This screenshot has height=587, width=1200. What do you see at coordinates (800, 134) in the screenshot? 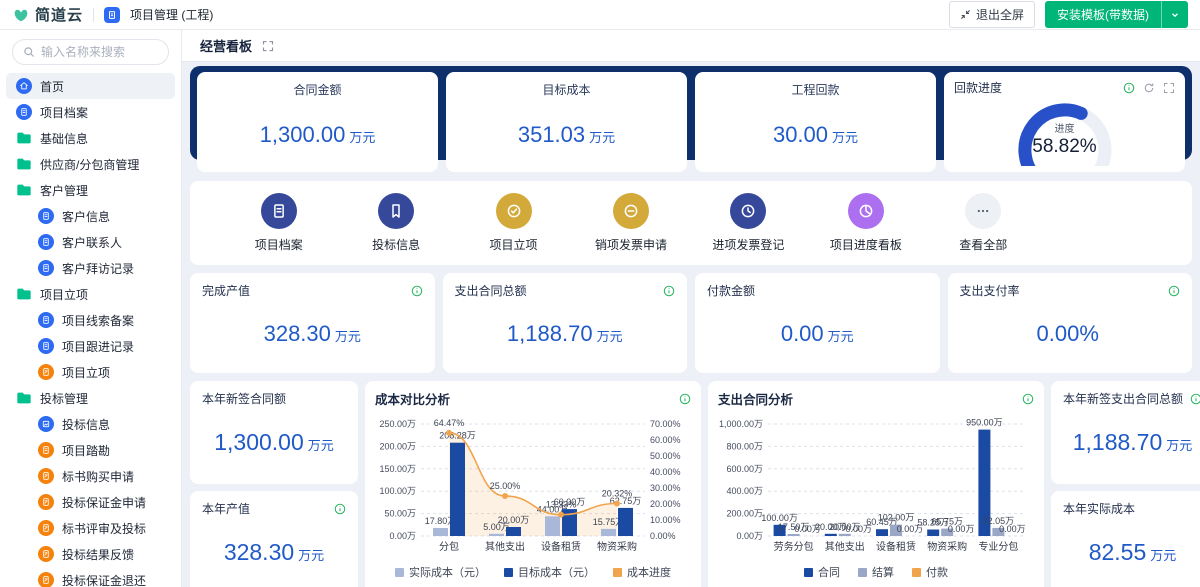
I see `kpi-value: 30.00` at bounding box center [800, 134].